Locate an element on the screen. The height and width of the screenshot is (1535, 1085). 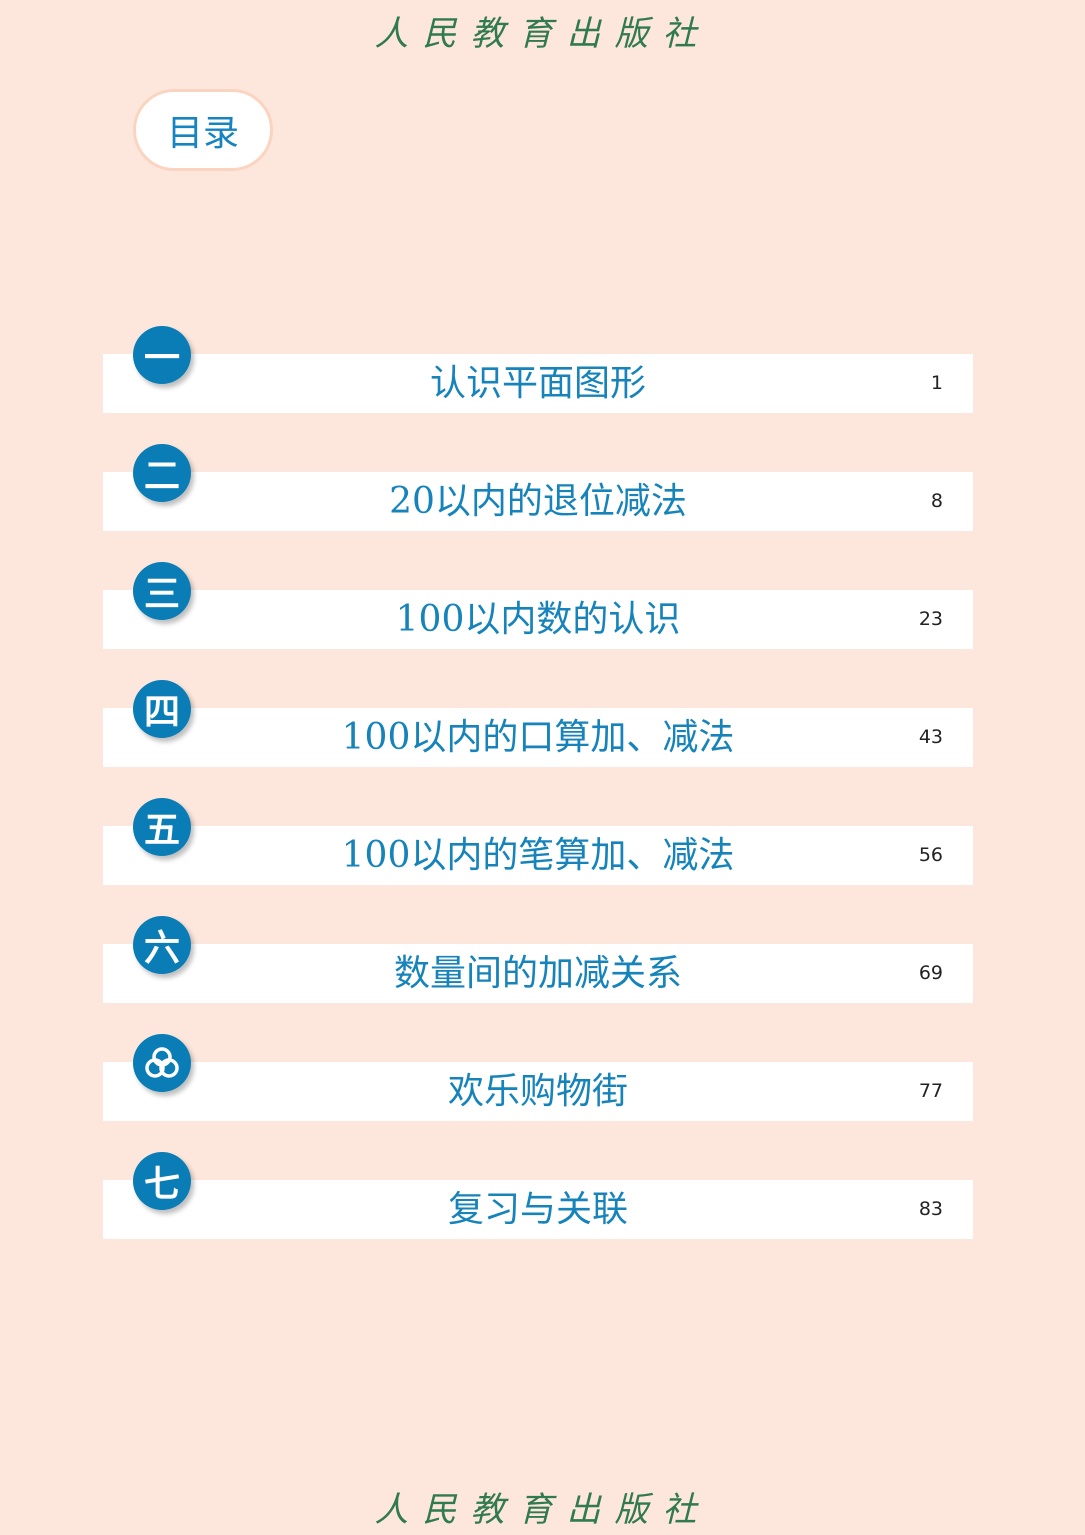
toc-entry: 认识平面图形 1 is located at coordinates (538, 383).